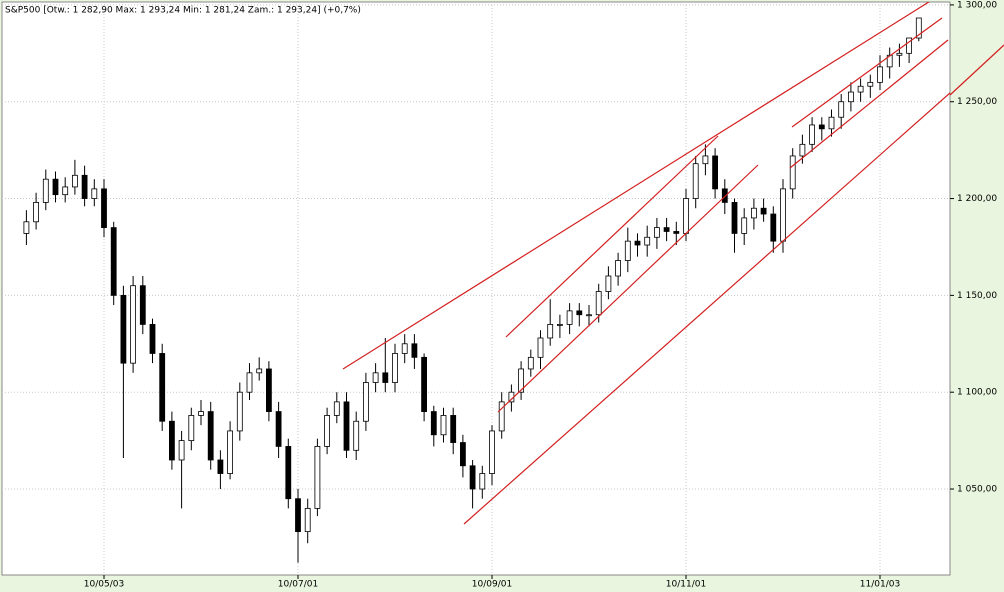 This screenshot has height=592, width=1004. What do you see at coordinates (977, 5) in the screenshot?
I see `y-tick-label: 1 300,00` at bounding box center [977, 5].